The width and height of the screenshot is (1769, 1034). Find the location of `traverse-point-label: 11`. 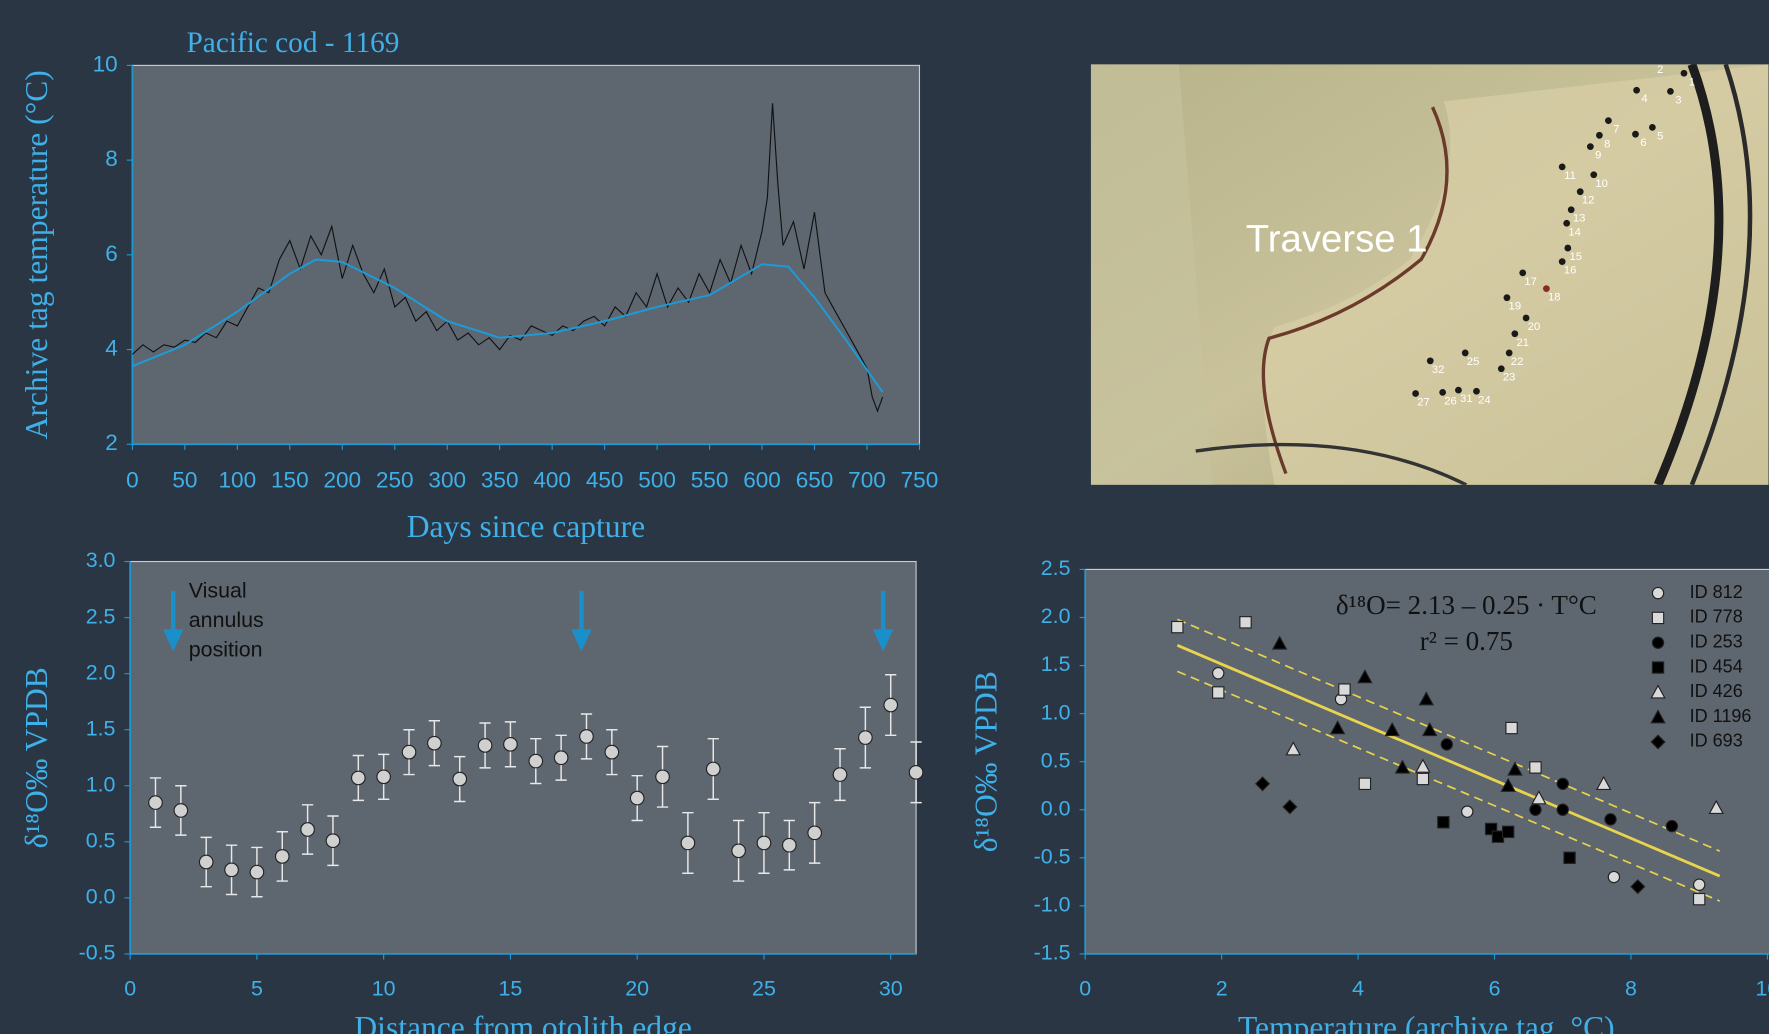

traverse-point-label: 11 is located at coordinates (1570, 176).